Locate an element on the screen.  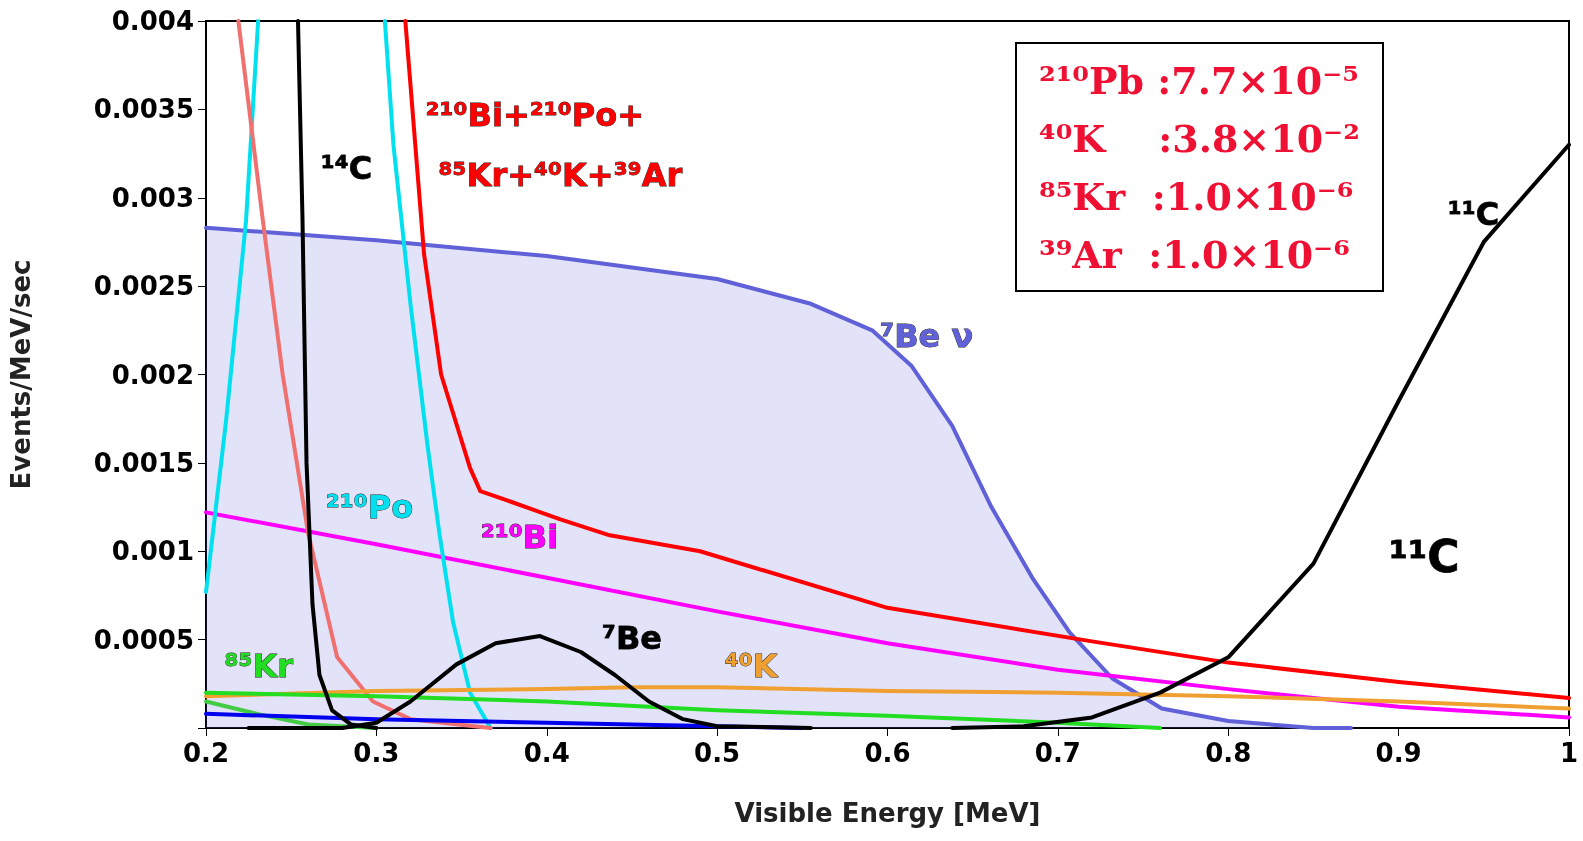
y-tick-label: 0.002 is located at coordinates (152, 374).